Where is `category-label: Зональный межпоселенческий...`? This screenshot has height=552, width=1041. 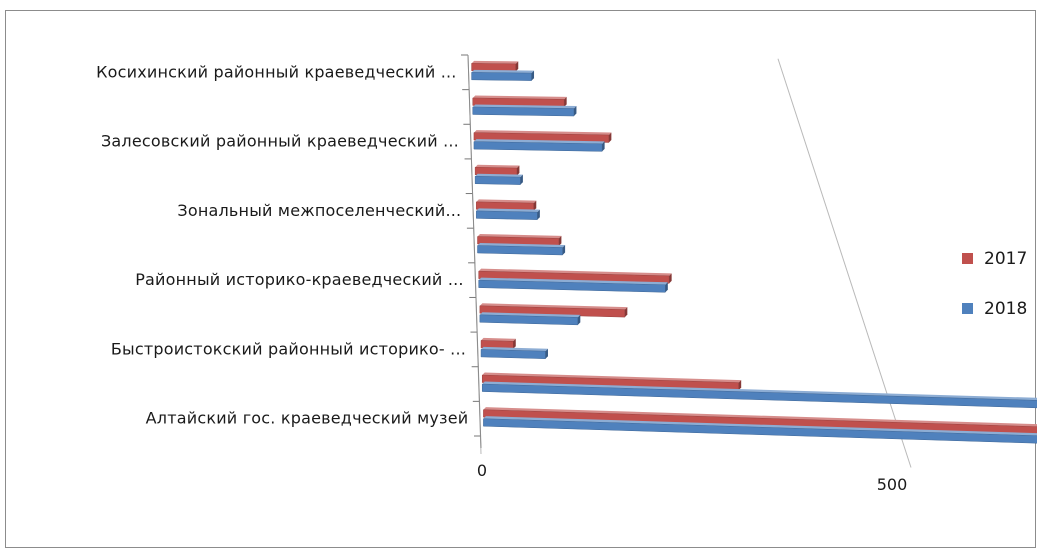 category-label: Зональный межпоселенческий... is located at coordinates (319, 210).